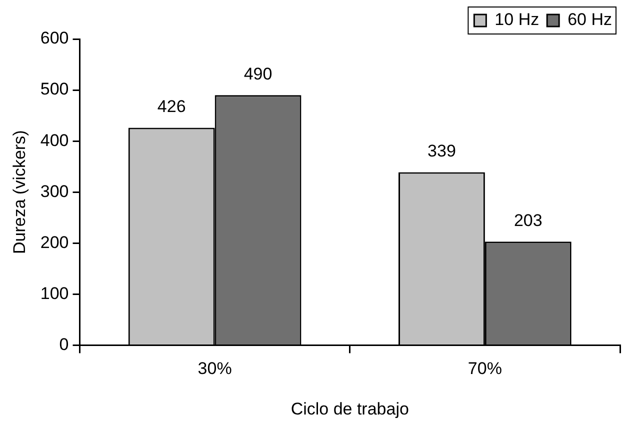 The image size is (628, 428). I want to click on legend-label: 60 Hz, so click(590, 20).